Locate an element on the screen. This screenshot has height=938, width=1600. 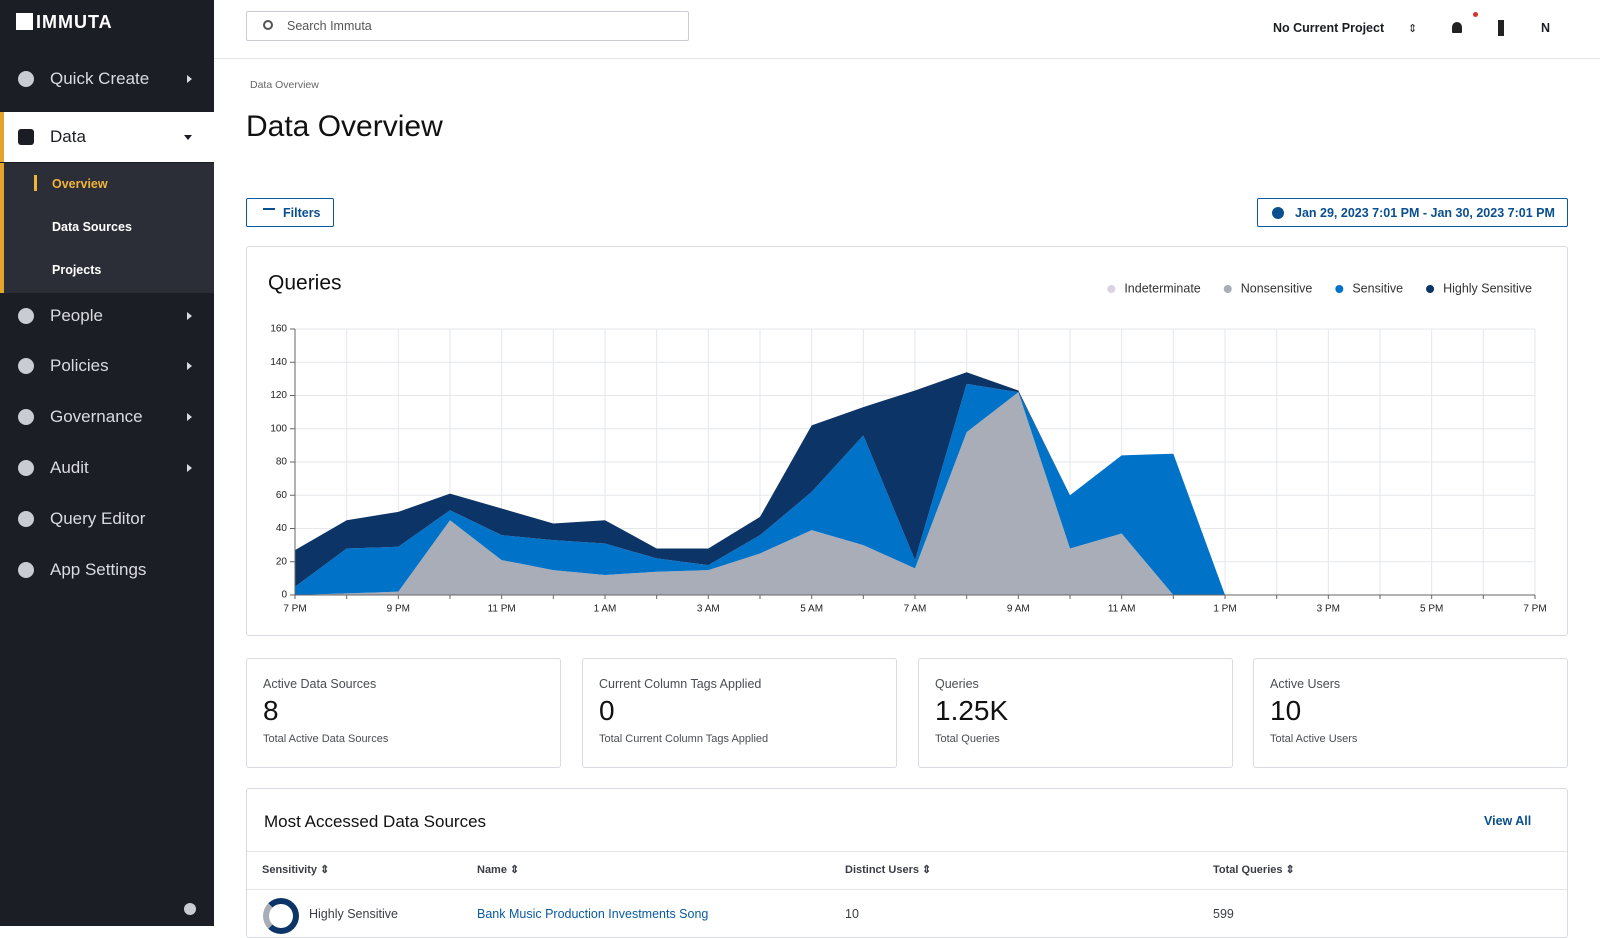
nav-label: App Settings is located at coordinates (98, 569).